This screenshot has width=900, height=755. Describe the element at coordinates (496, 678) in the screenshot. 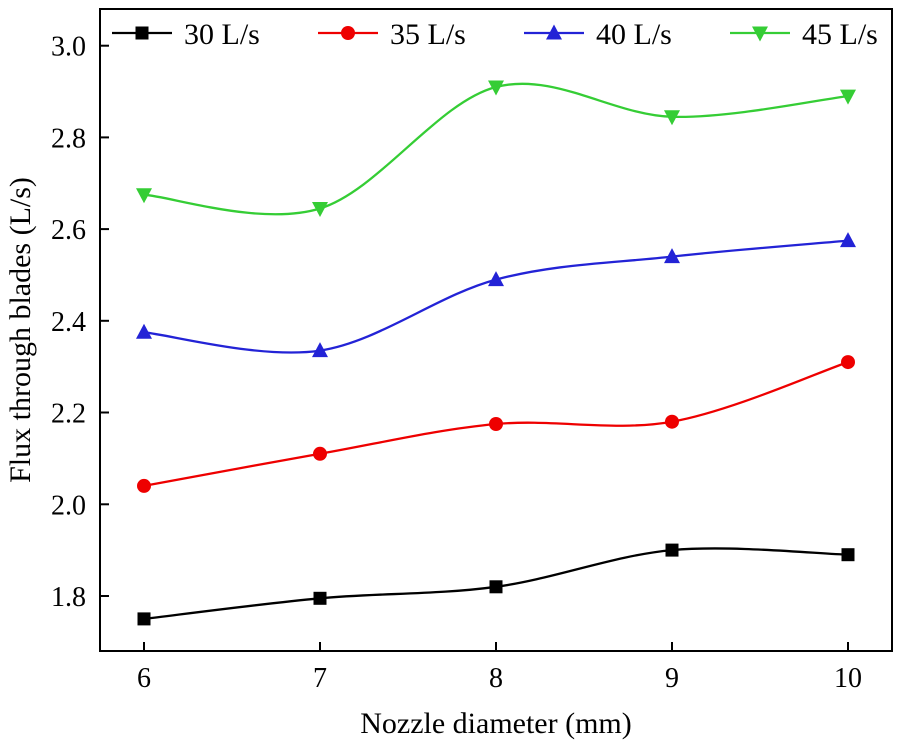

I see `x-tick-label: 8` at that location.